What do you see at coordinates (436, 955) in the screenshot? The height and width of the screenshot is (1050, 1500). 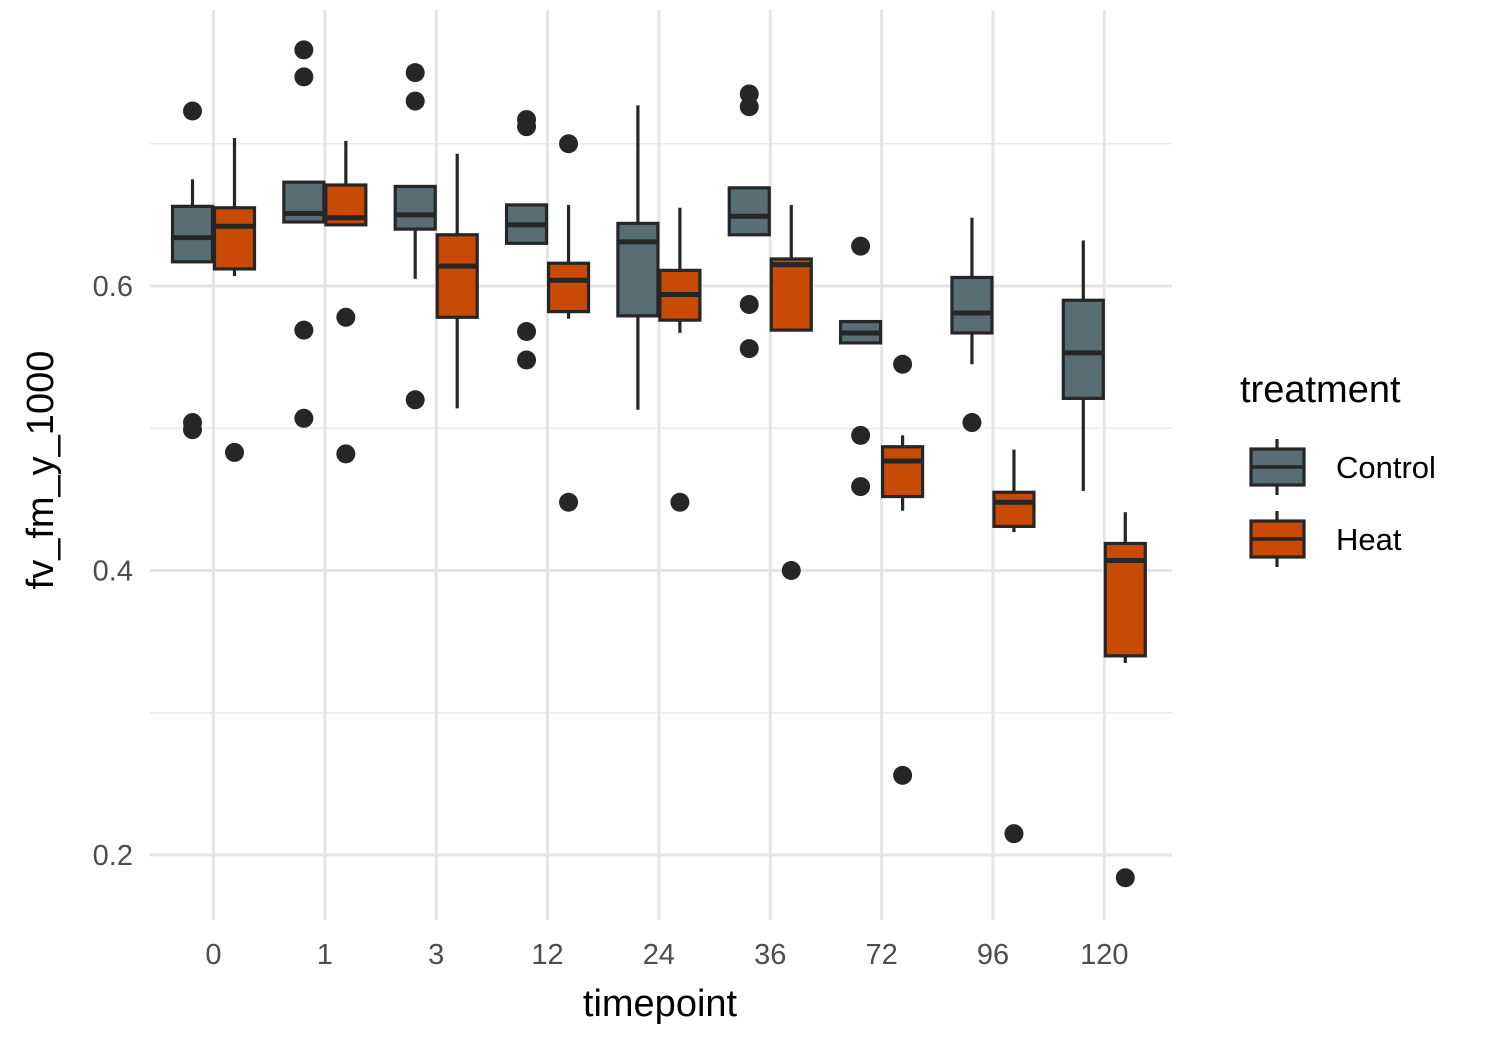 I see `x-tick-label: 3` at bounding box center [436, 955].